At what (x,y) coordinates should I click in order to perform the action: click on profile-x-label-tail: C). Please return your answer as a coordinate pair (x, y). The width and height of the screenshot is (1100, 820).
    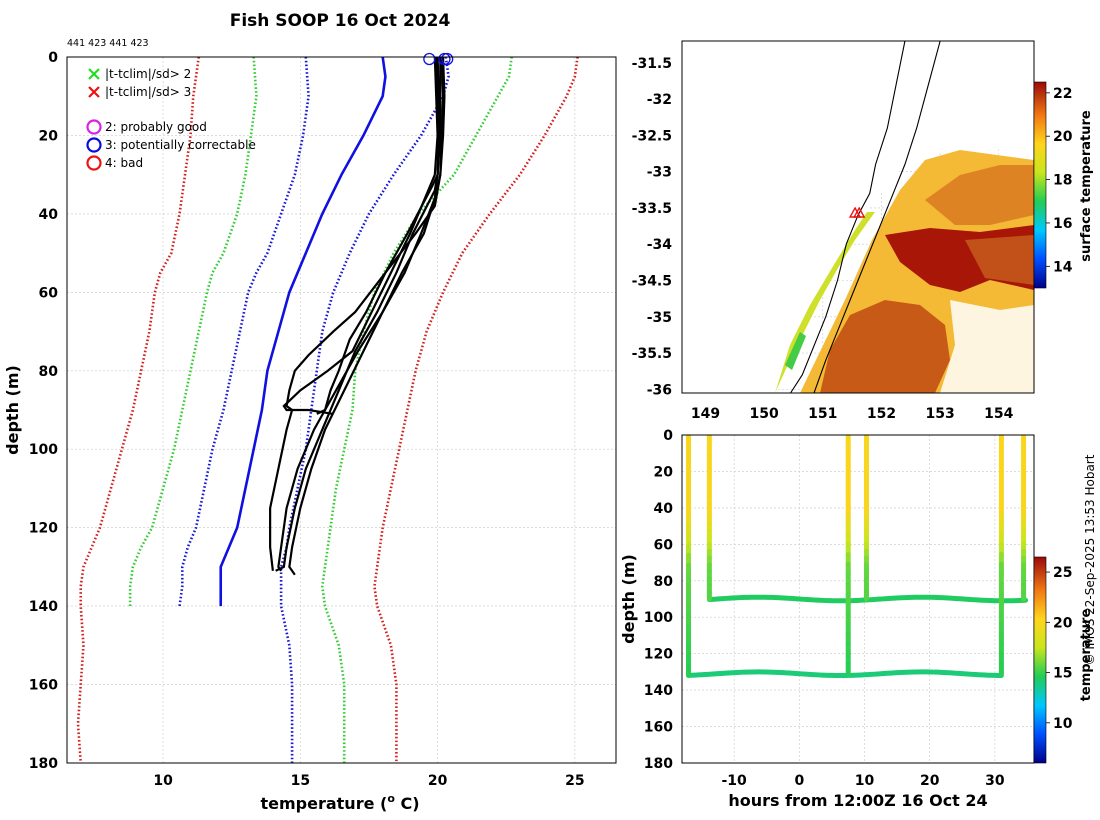
    Looking at the image, I should click on (407, 803).